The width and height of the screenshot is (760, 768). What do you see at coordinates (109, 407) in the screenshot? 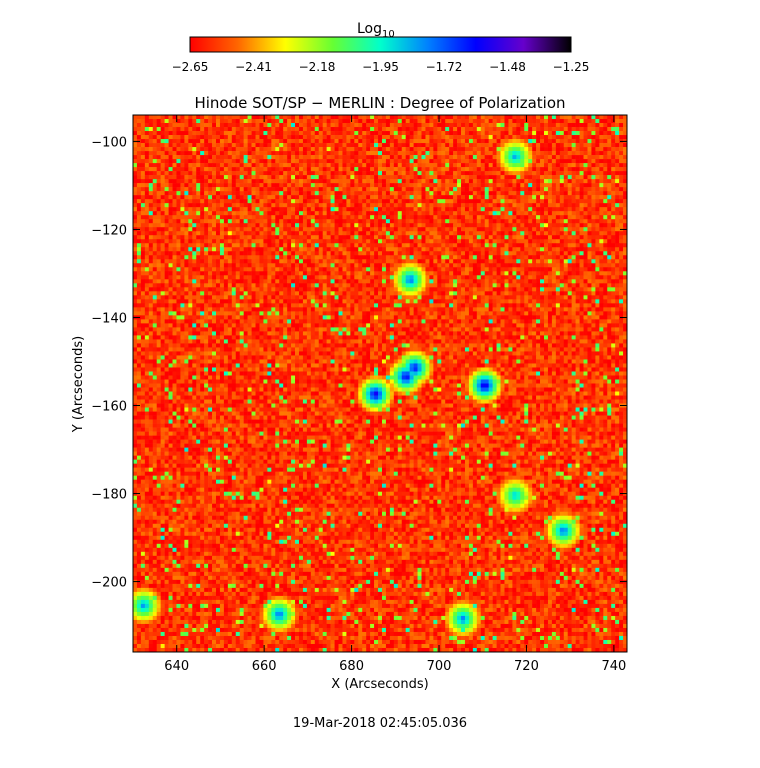
I see `y-tick-label: −160` at bounding box center [109, 407].